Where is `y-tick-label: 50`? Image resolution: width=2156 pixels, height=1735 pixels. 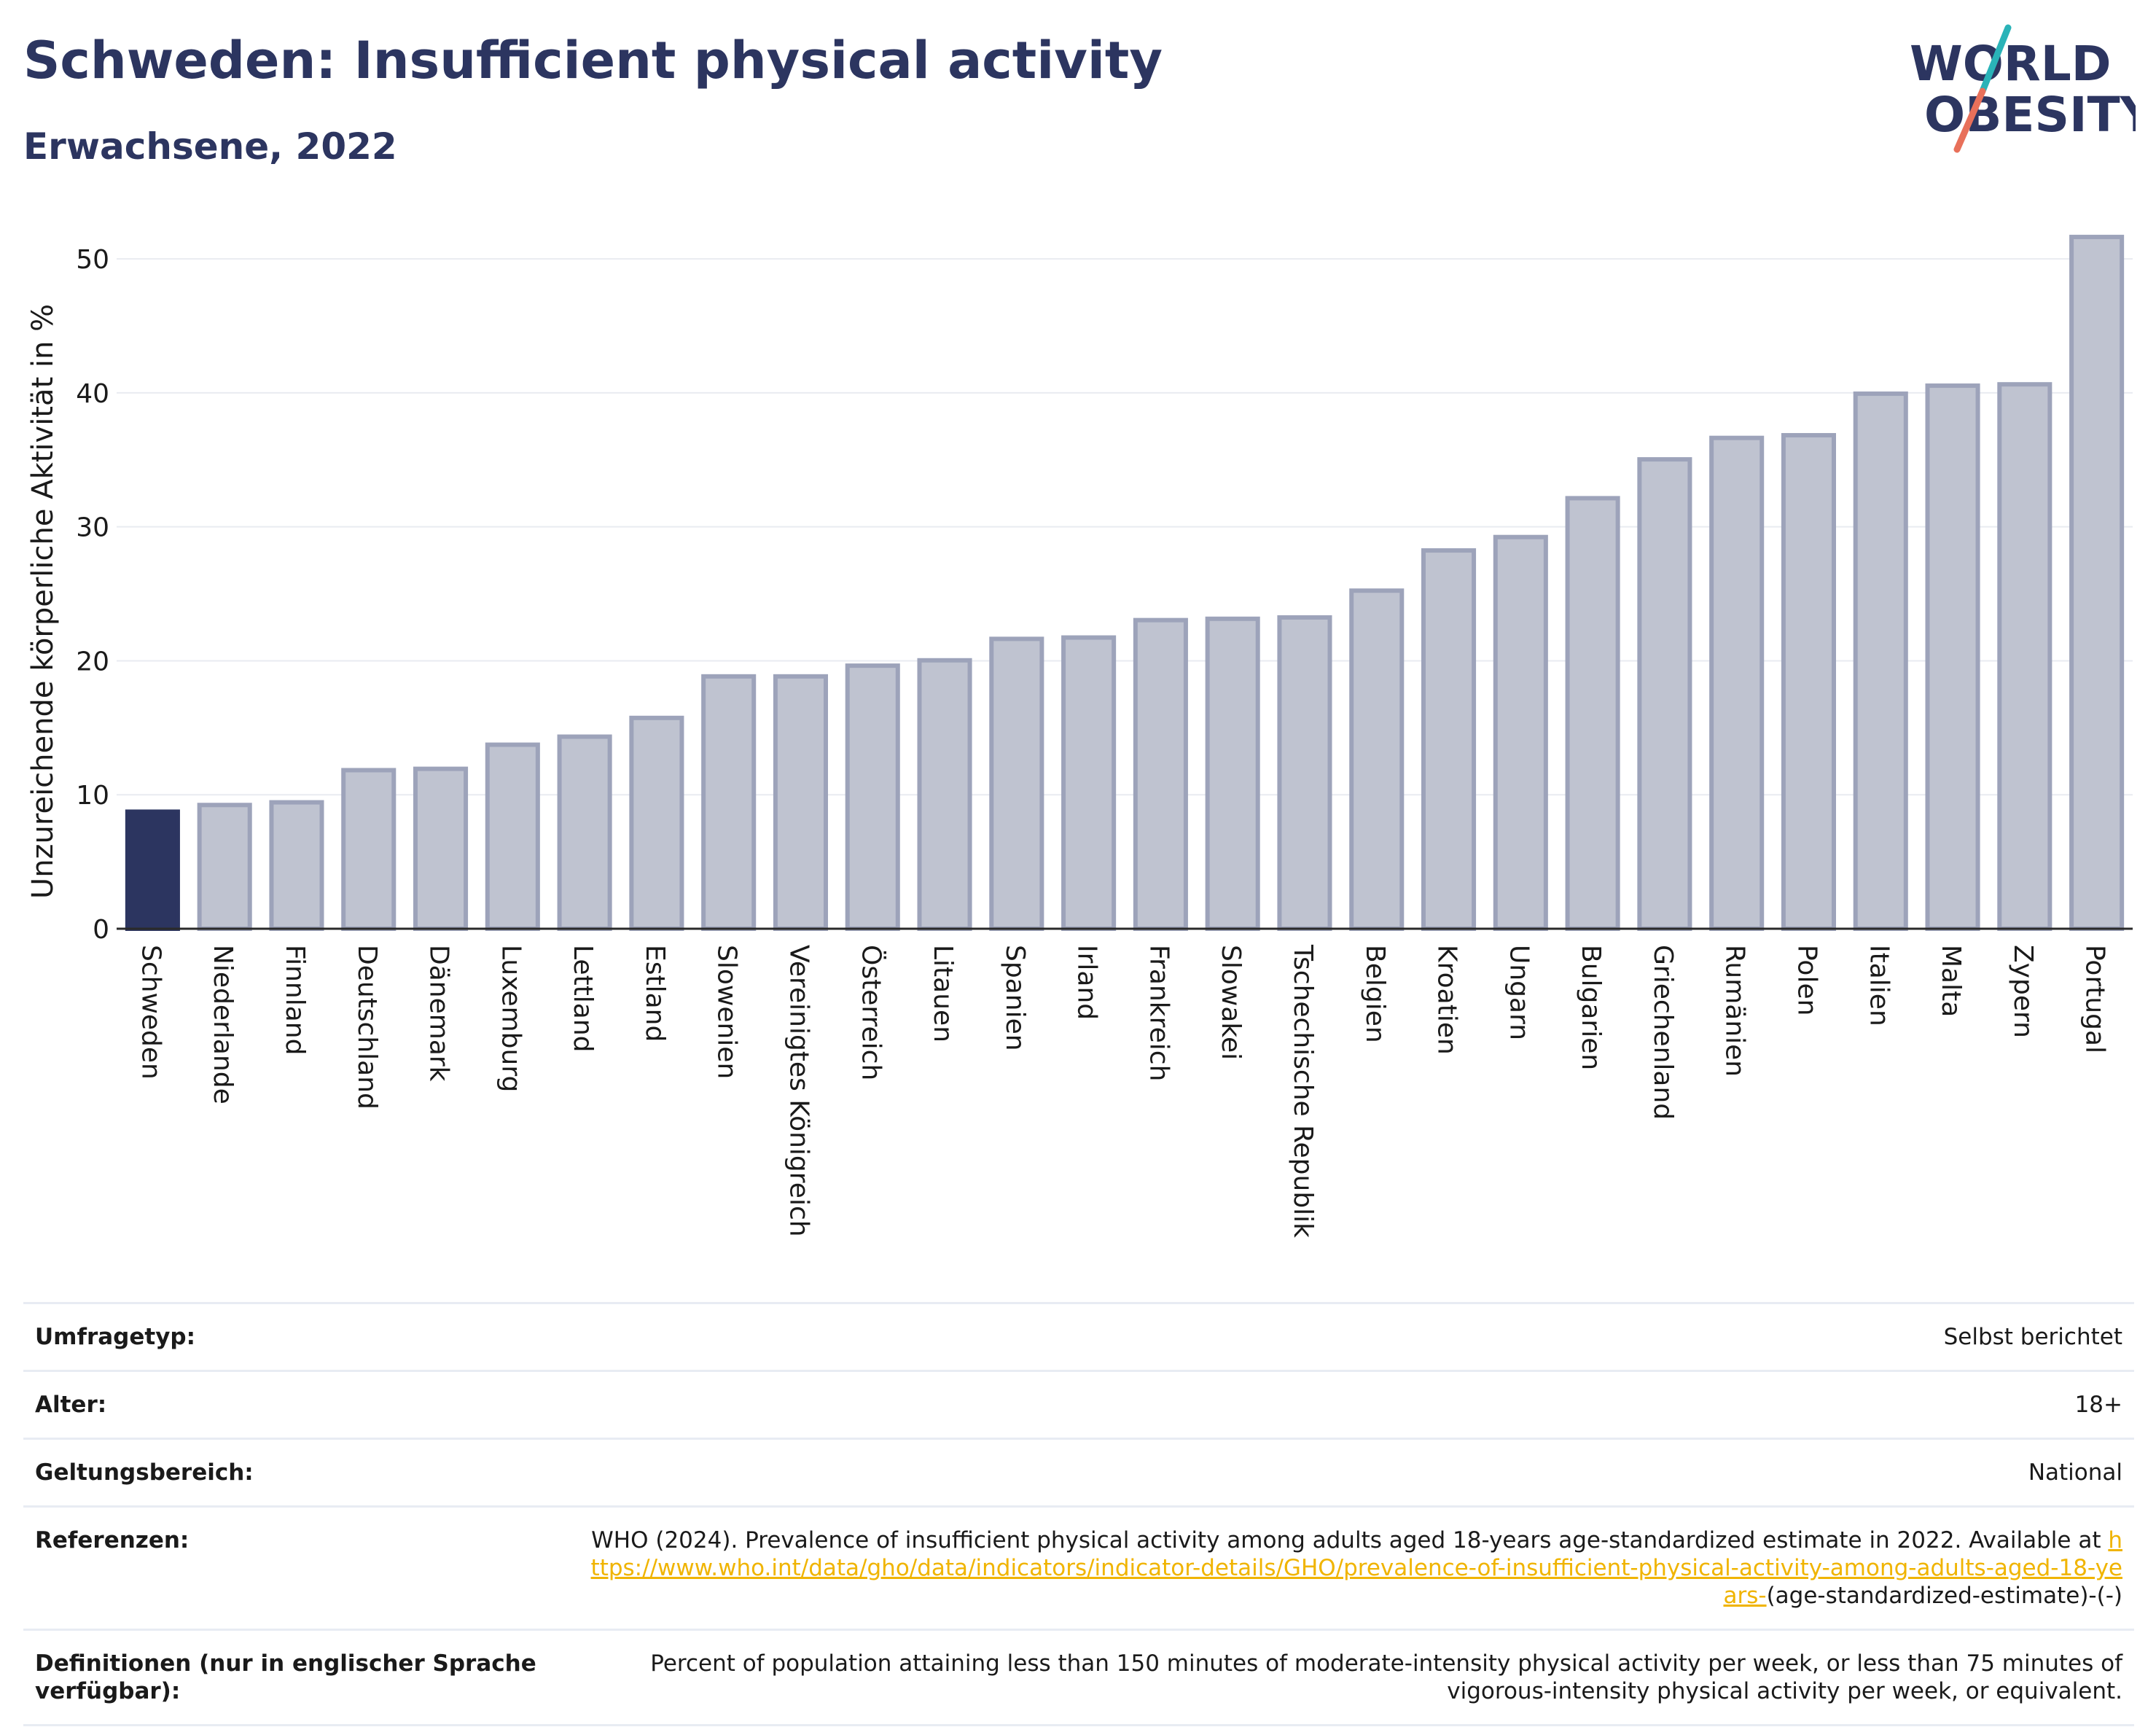 y-tick-label: 50 is located at coordinates (93, 260).